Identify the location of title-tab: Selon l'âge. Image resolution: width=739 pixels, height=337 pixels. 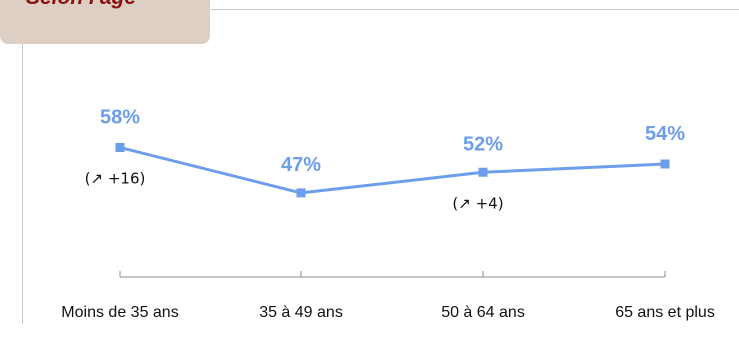
(105, 22).